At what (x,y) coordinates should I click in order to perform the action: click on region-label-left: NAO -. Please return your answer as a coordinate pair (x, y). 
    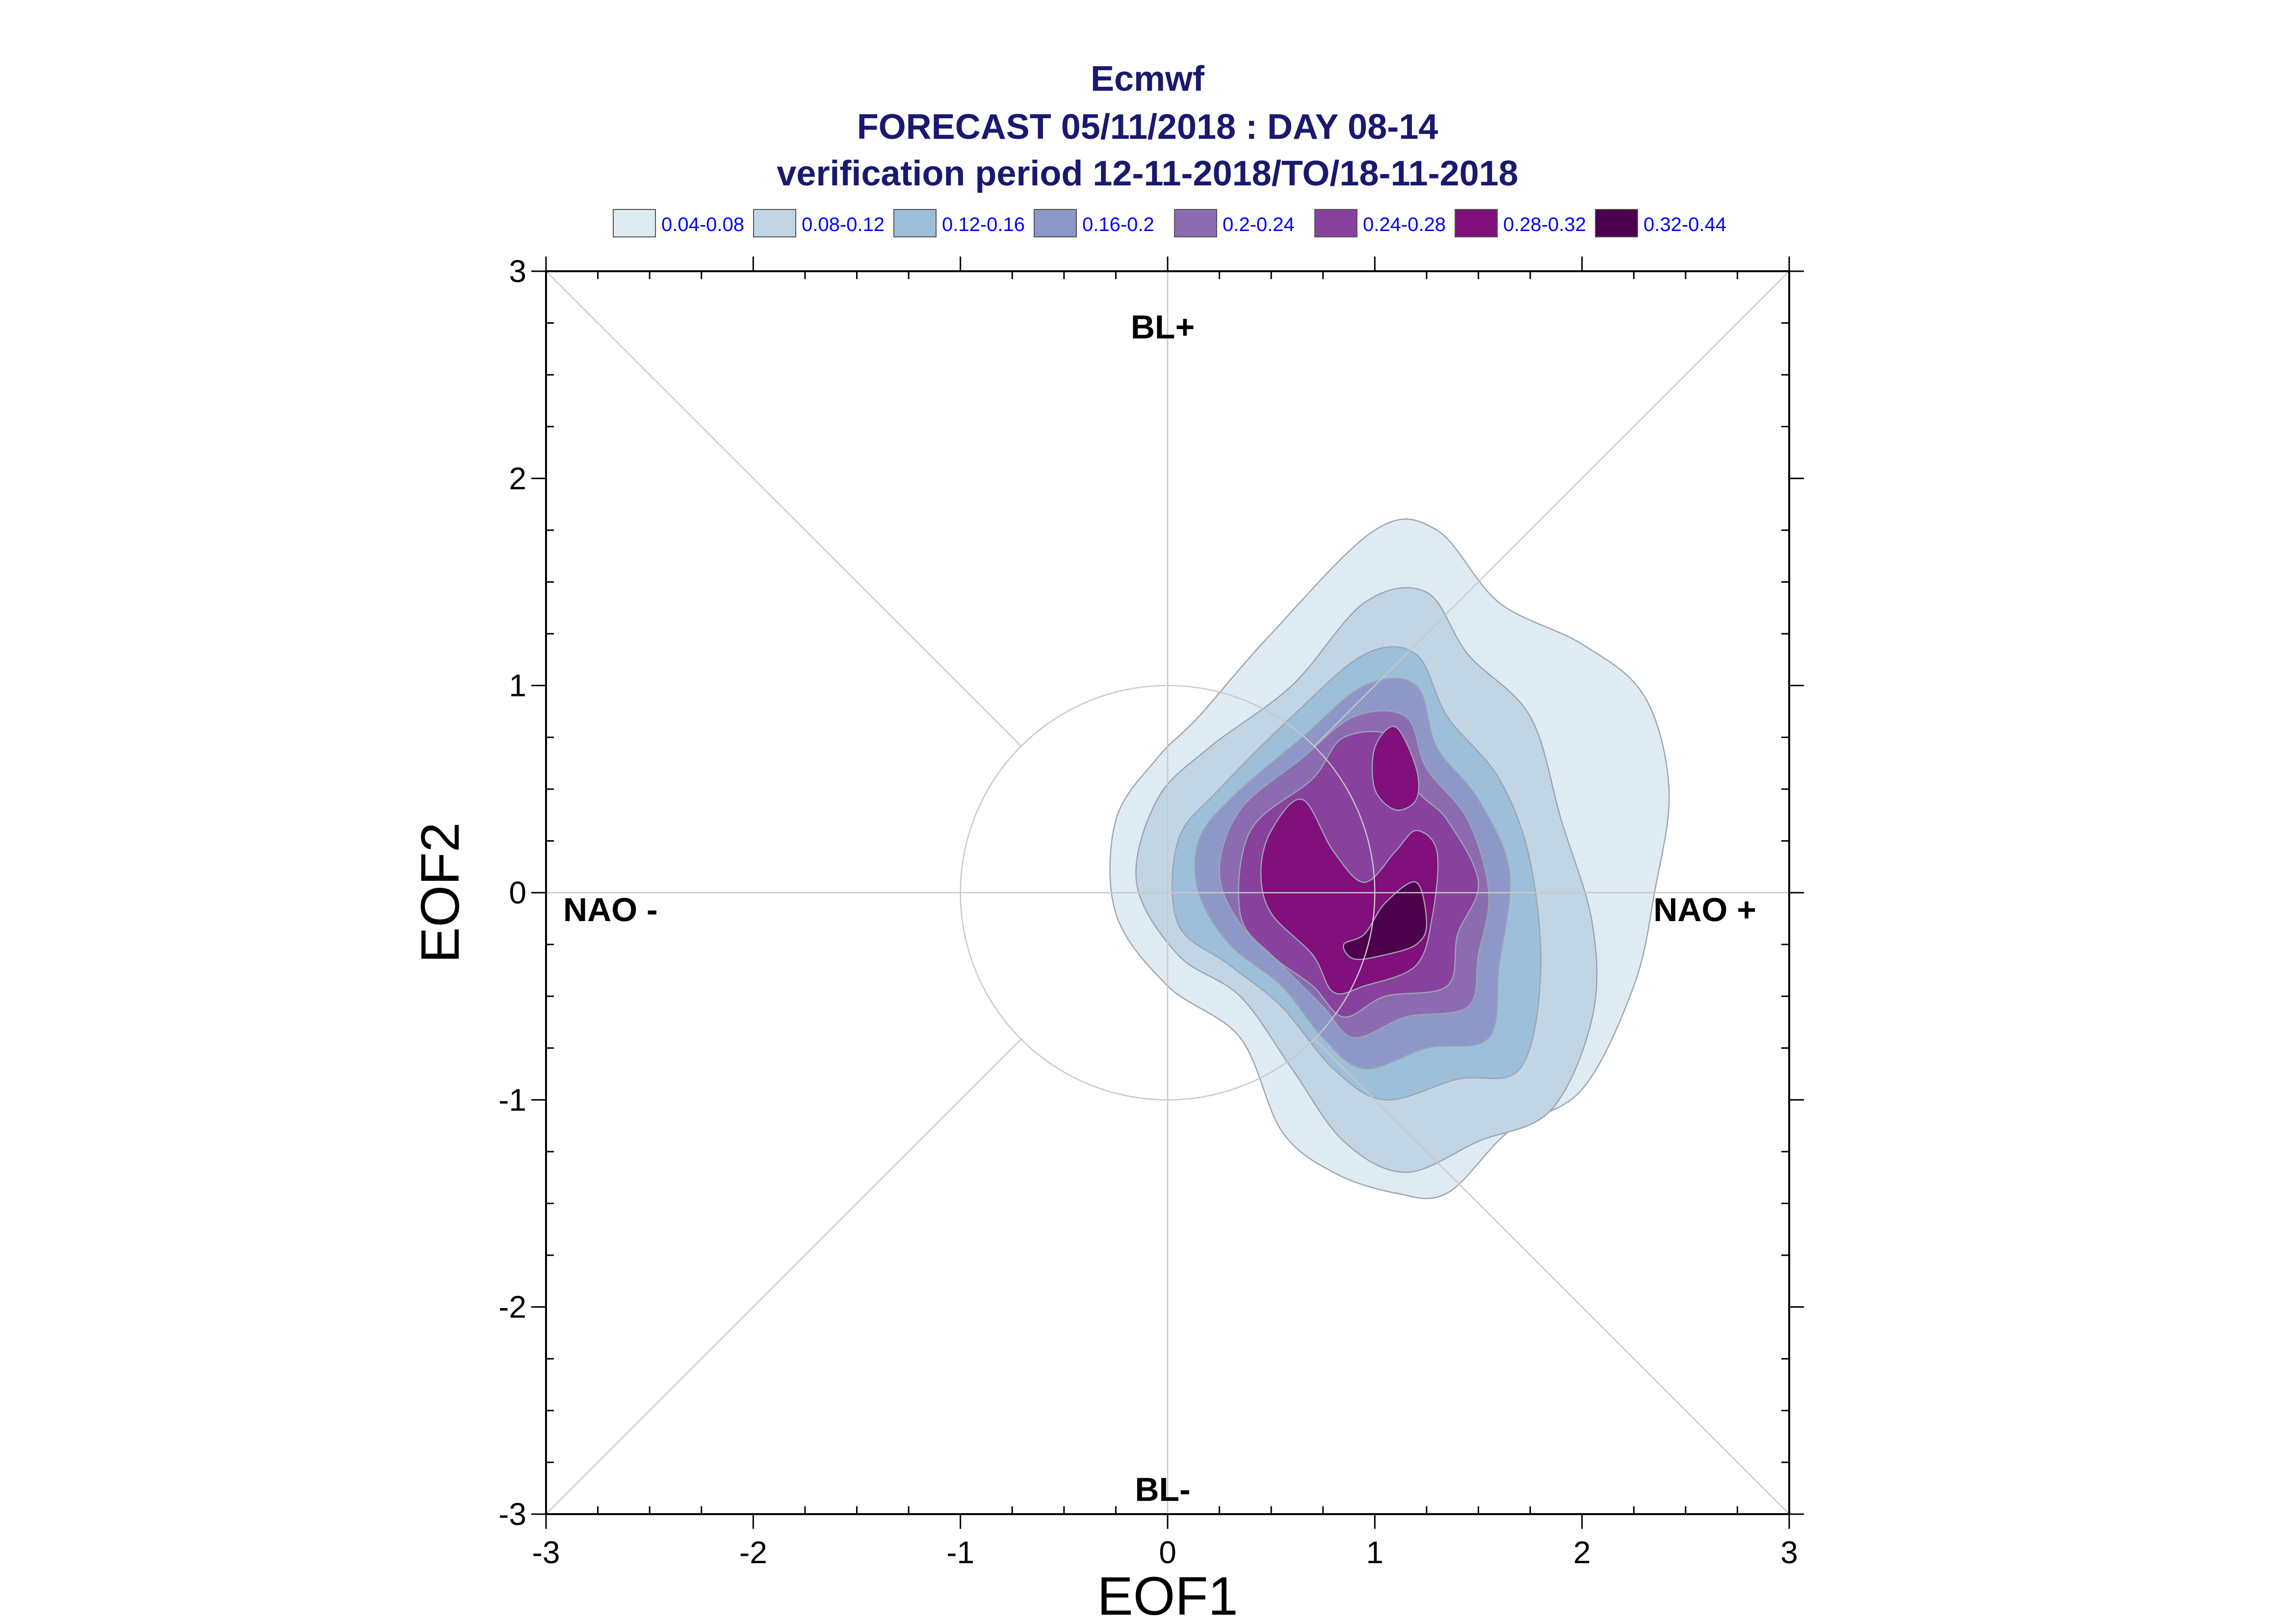
    Looking at the image, I should click on (611, 909).